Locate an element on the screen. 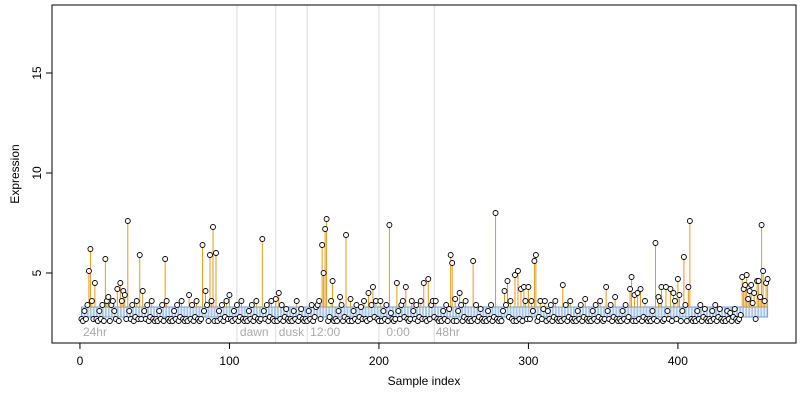 Image resolution: width=800 pixels, height=400 pixels. y-axis-label: Expression is located at coordinates (15, 173).